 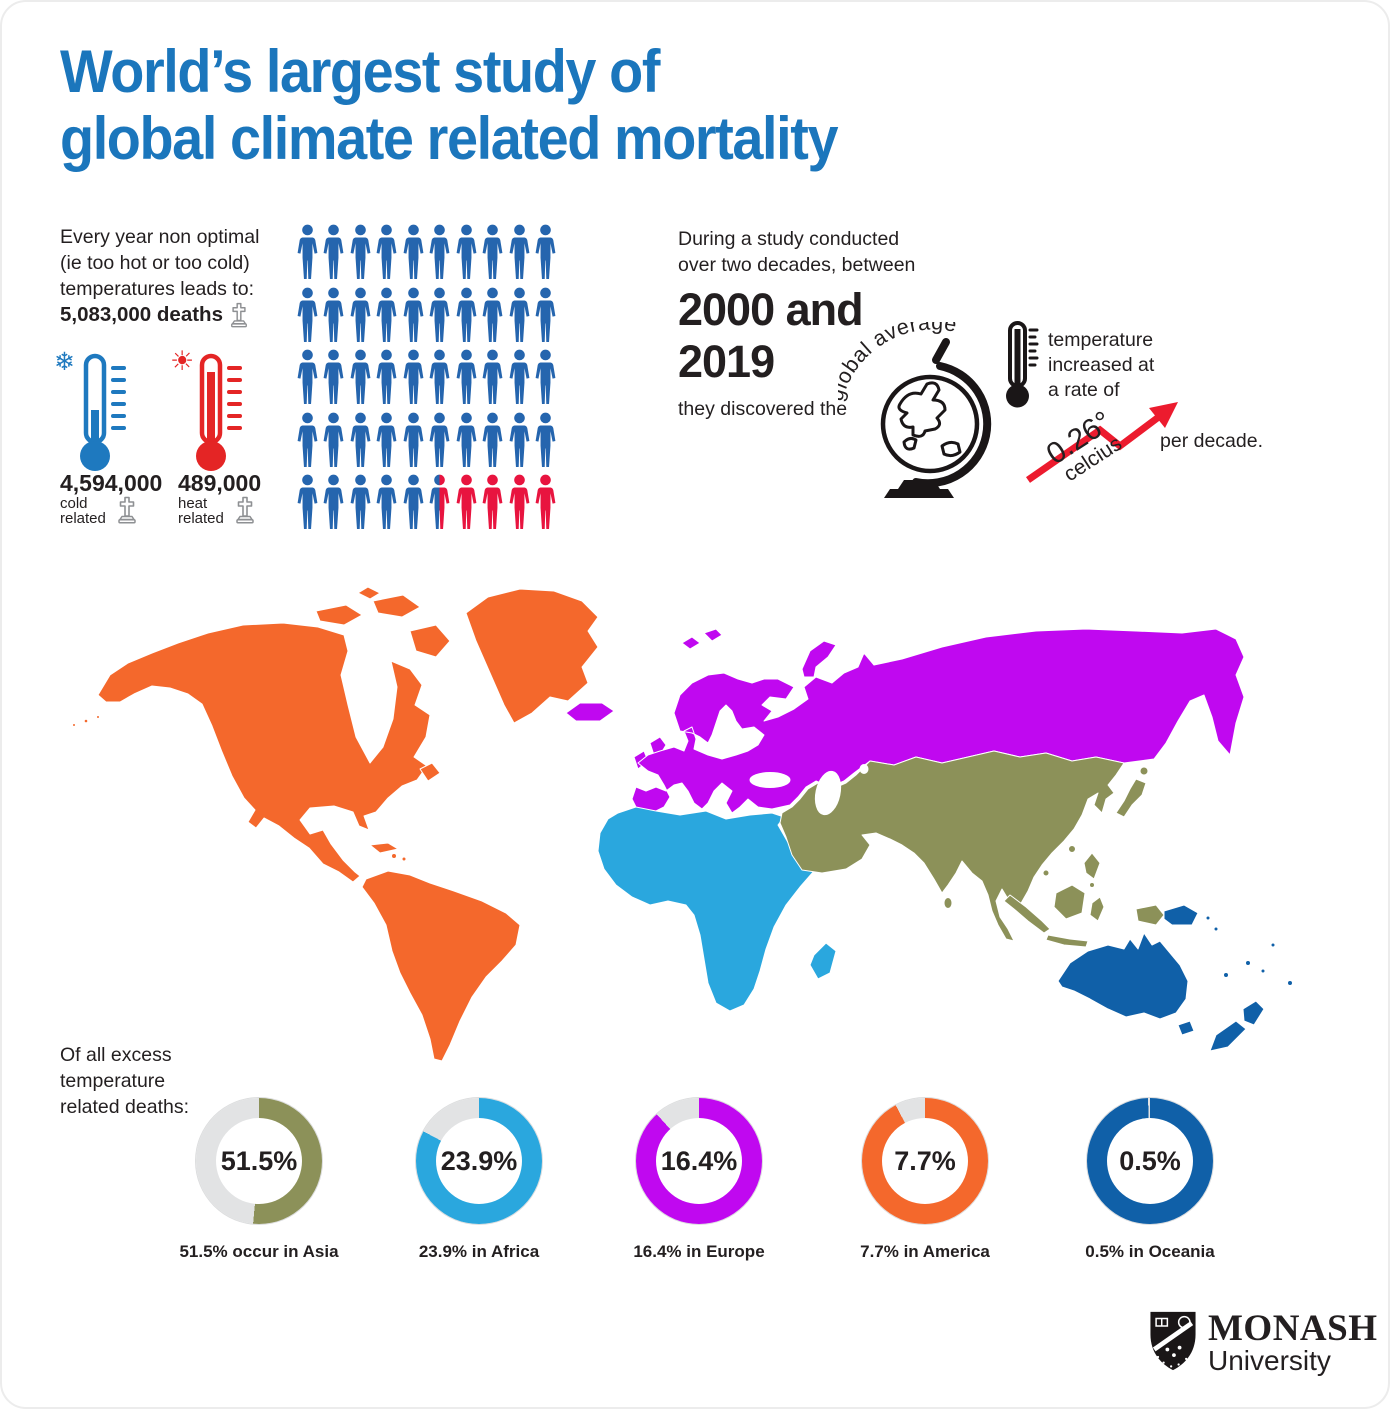 What do you see at coordinates (449, 138) in the screenshot?
I see `title-line-2: global climate related mortality` at bounding box center [449, 138].